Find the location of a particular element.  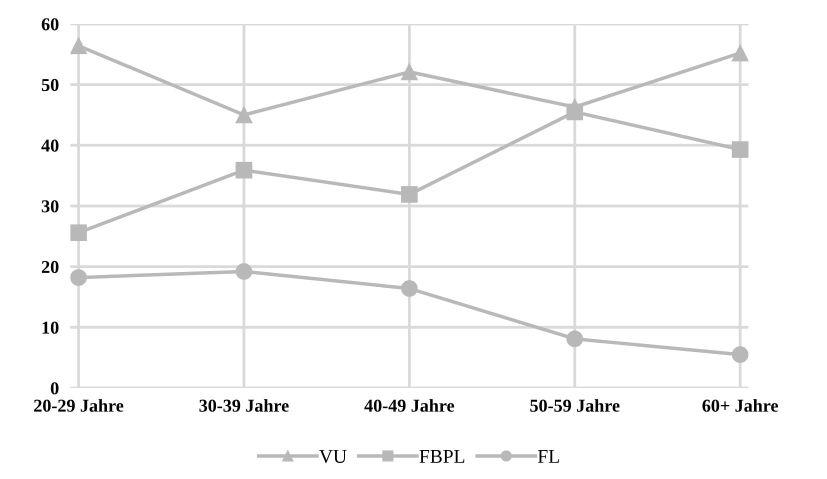

y-tick-label: 10 is located at coordinates (50, 328).